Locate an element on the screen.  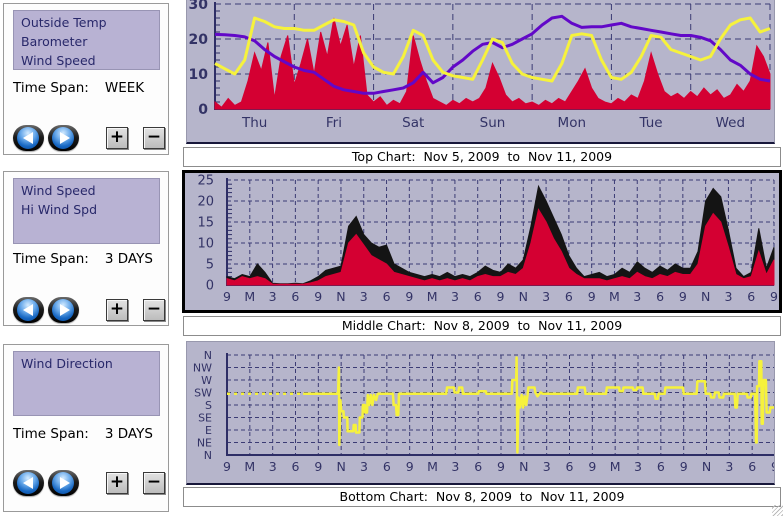
svg-text: 15 is located at coordinates (205, 223).